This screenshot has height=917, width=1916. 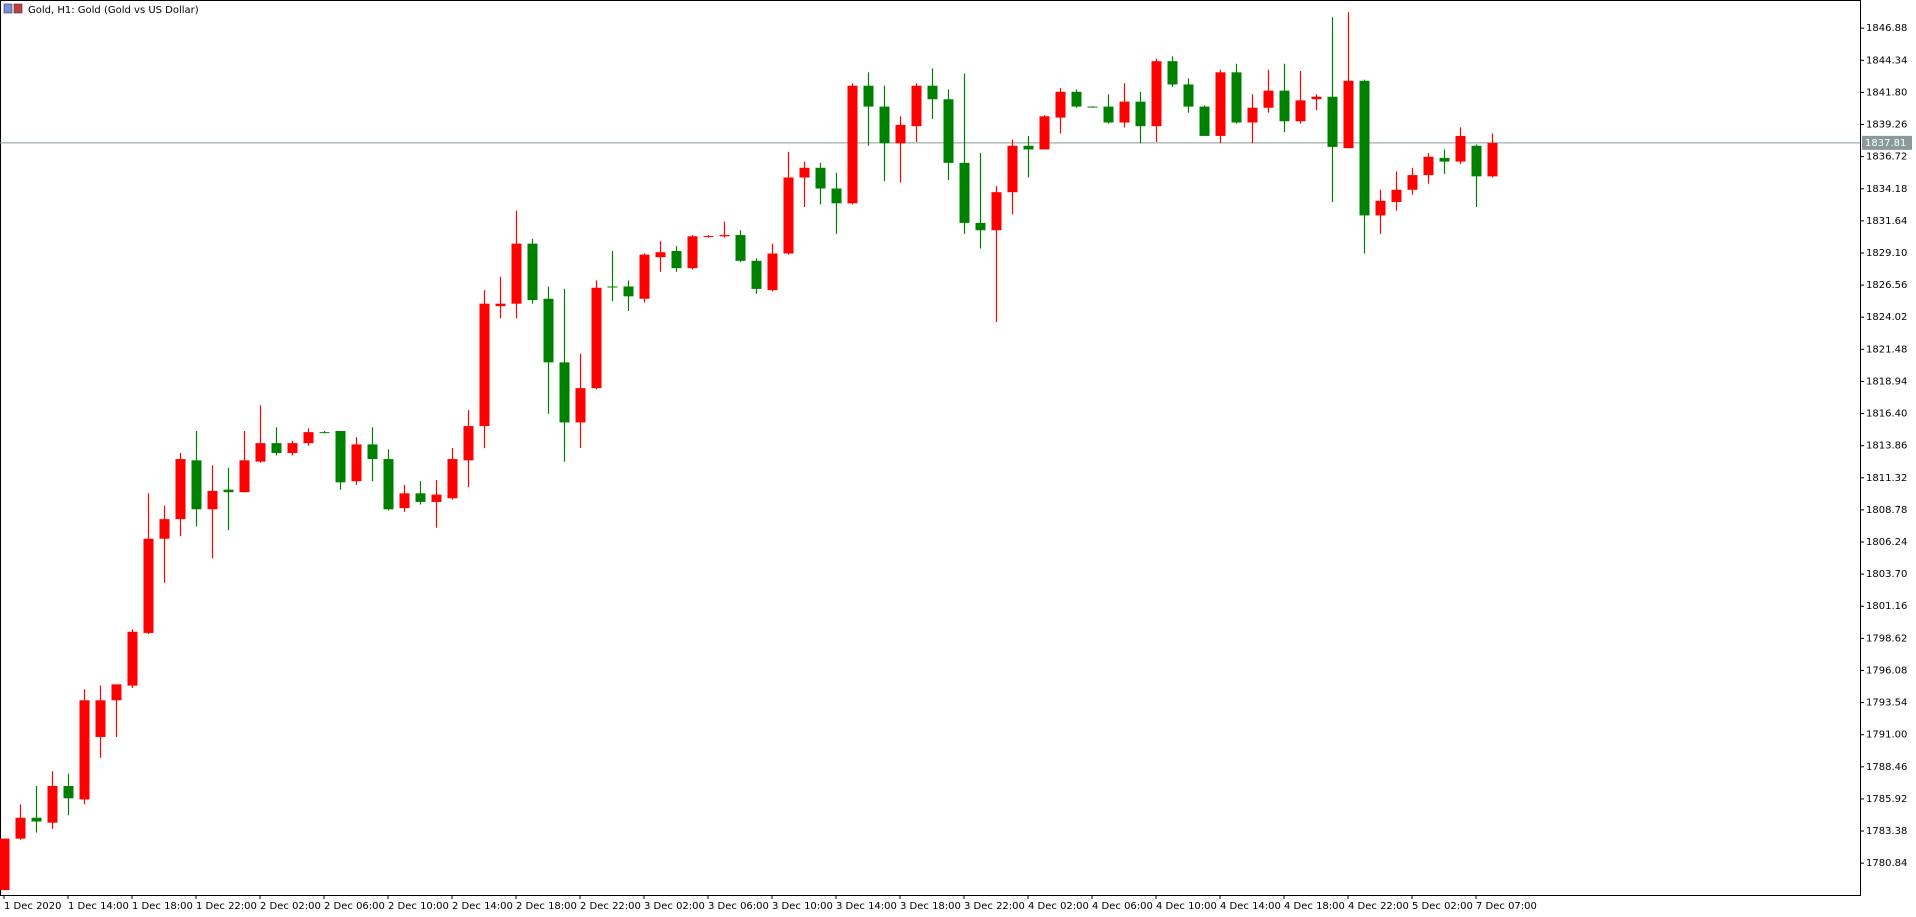 I want to click on y-tick-label: 1783.38, so click(x=1886, y=831).